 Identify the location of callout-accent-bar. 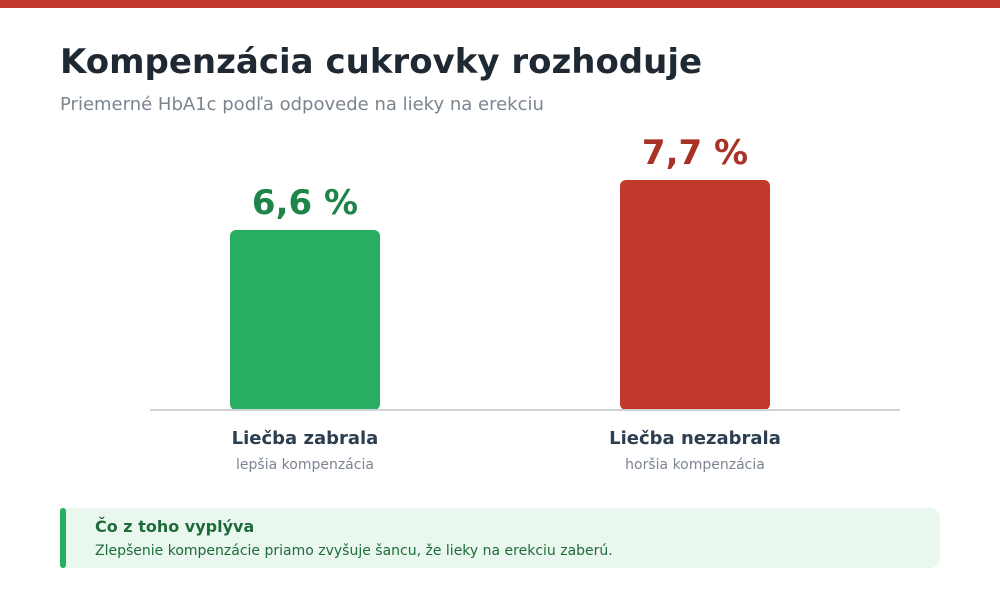
(63, 538).